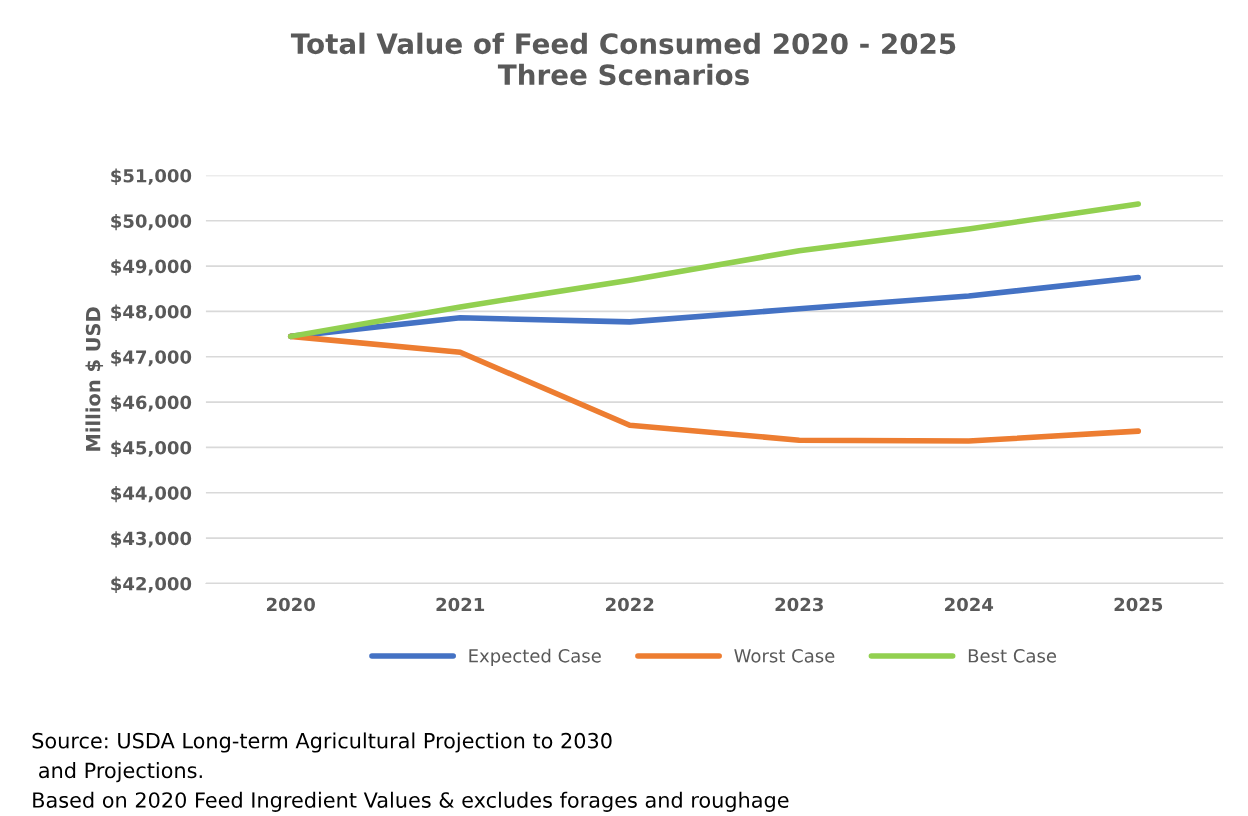  Describe the element at coordinates (151, 448) in the screenshot. I see `y-tick-label: $45,000` at that location.